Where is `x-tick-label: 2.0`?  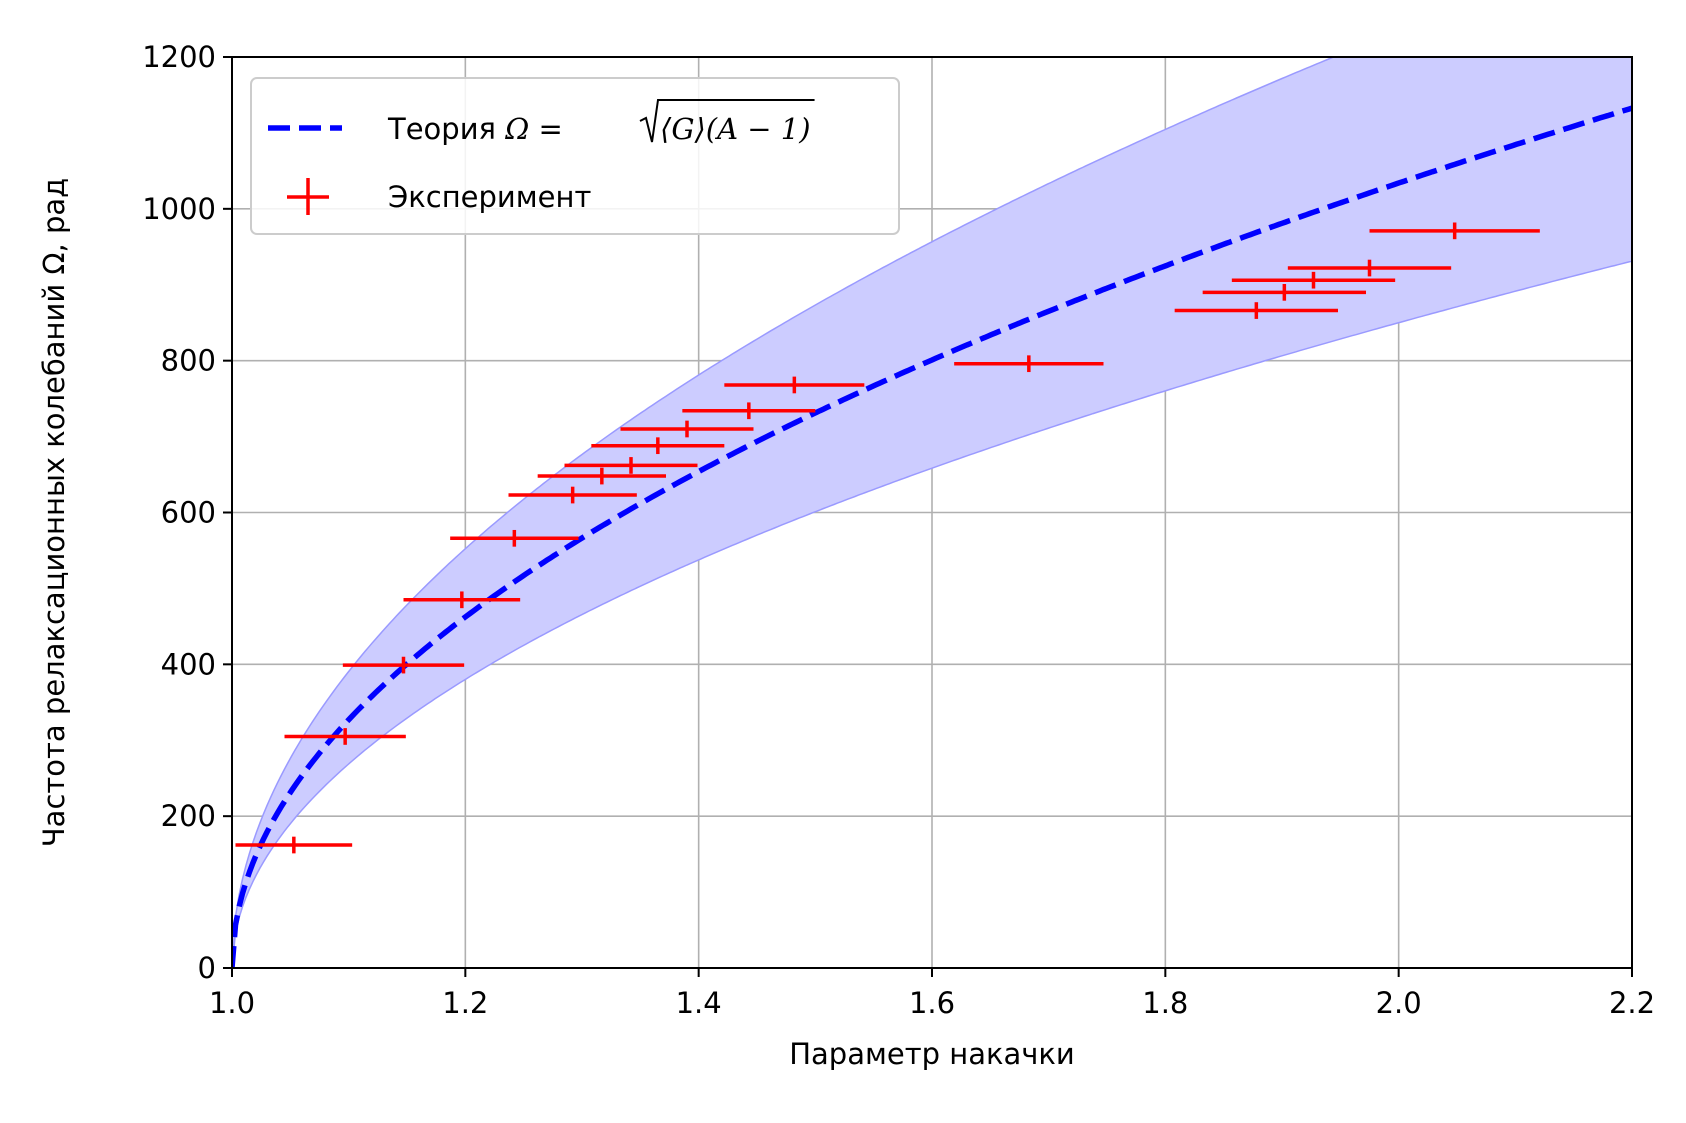 x-tick-label: 2.0 is located at coordinates (1399, 1003).